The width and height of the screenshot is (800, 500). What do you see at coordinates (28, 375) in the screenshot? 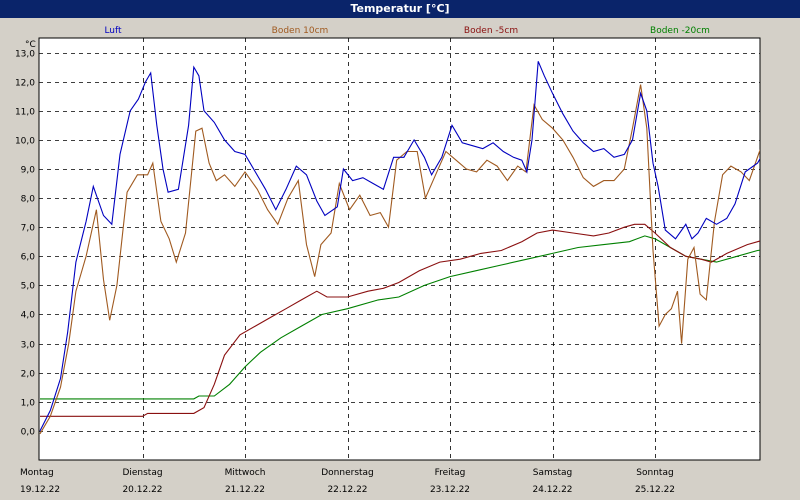
I see `y-tick-label: 2,0` at bounding box center [28, 375].